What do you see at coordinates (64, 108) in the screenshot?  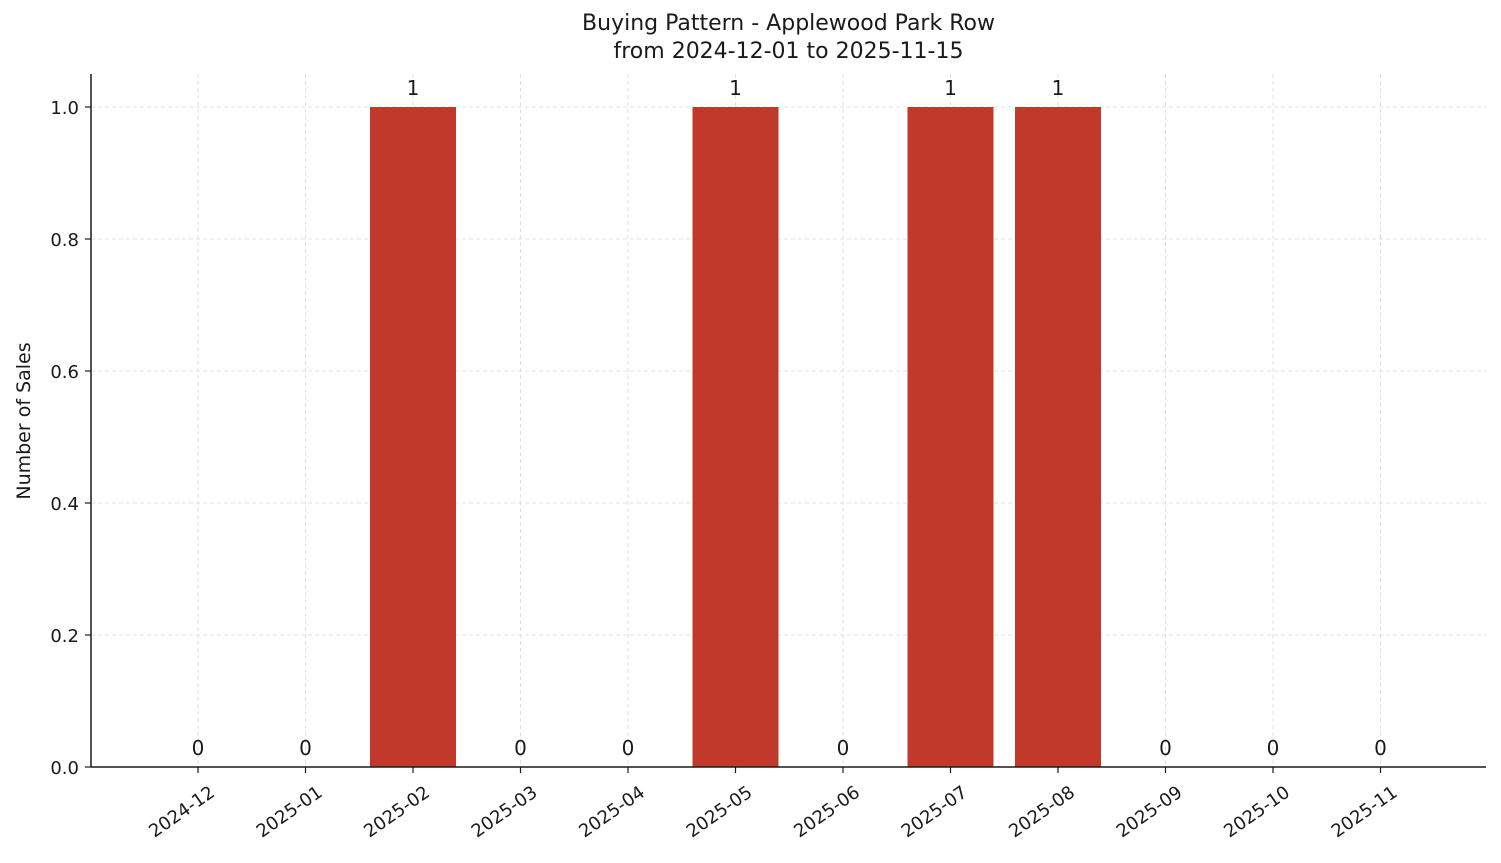 I see `y-tick-label: 1.0` at bounding box center [64, 108].